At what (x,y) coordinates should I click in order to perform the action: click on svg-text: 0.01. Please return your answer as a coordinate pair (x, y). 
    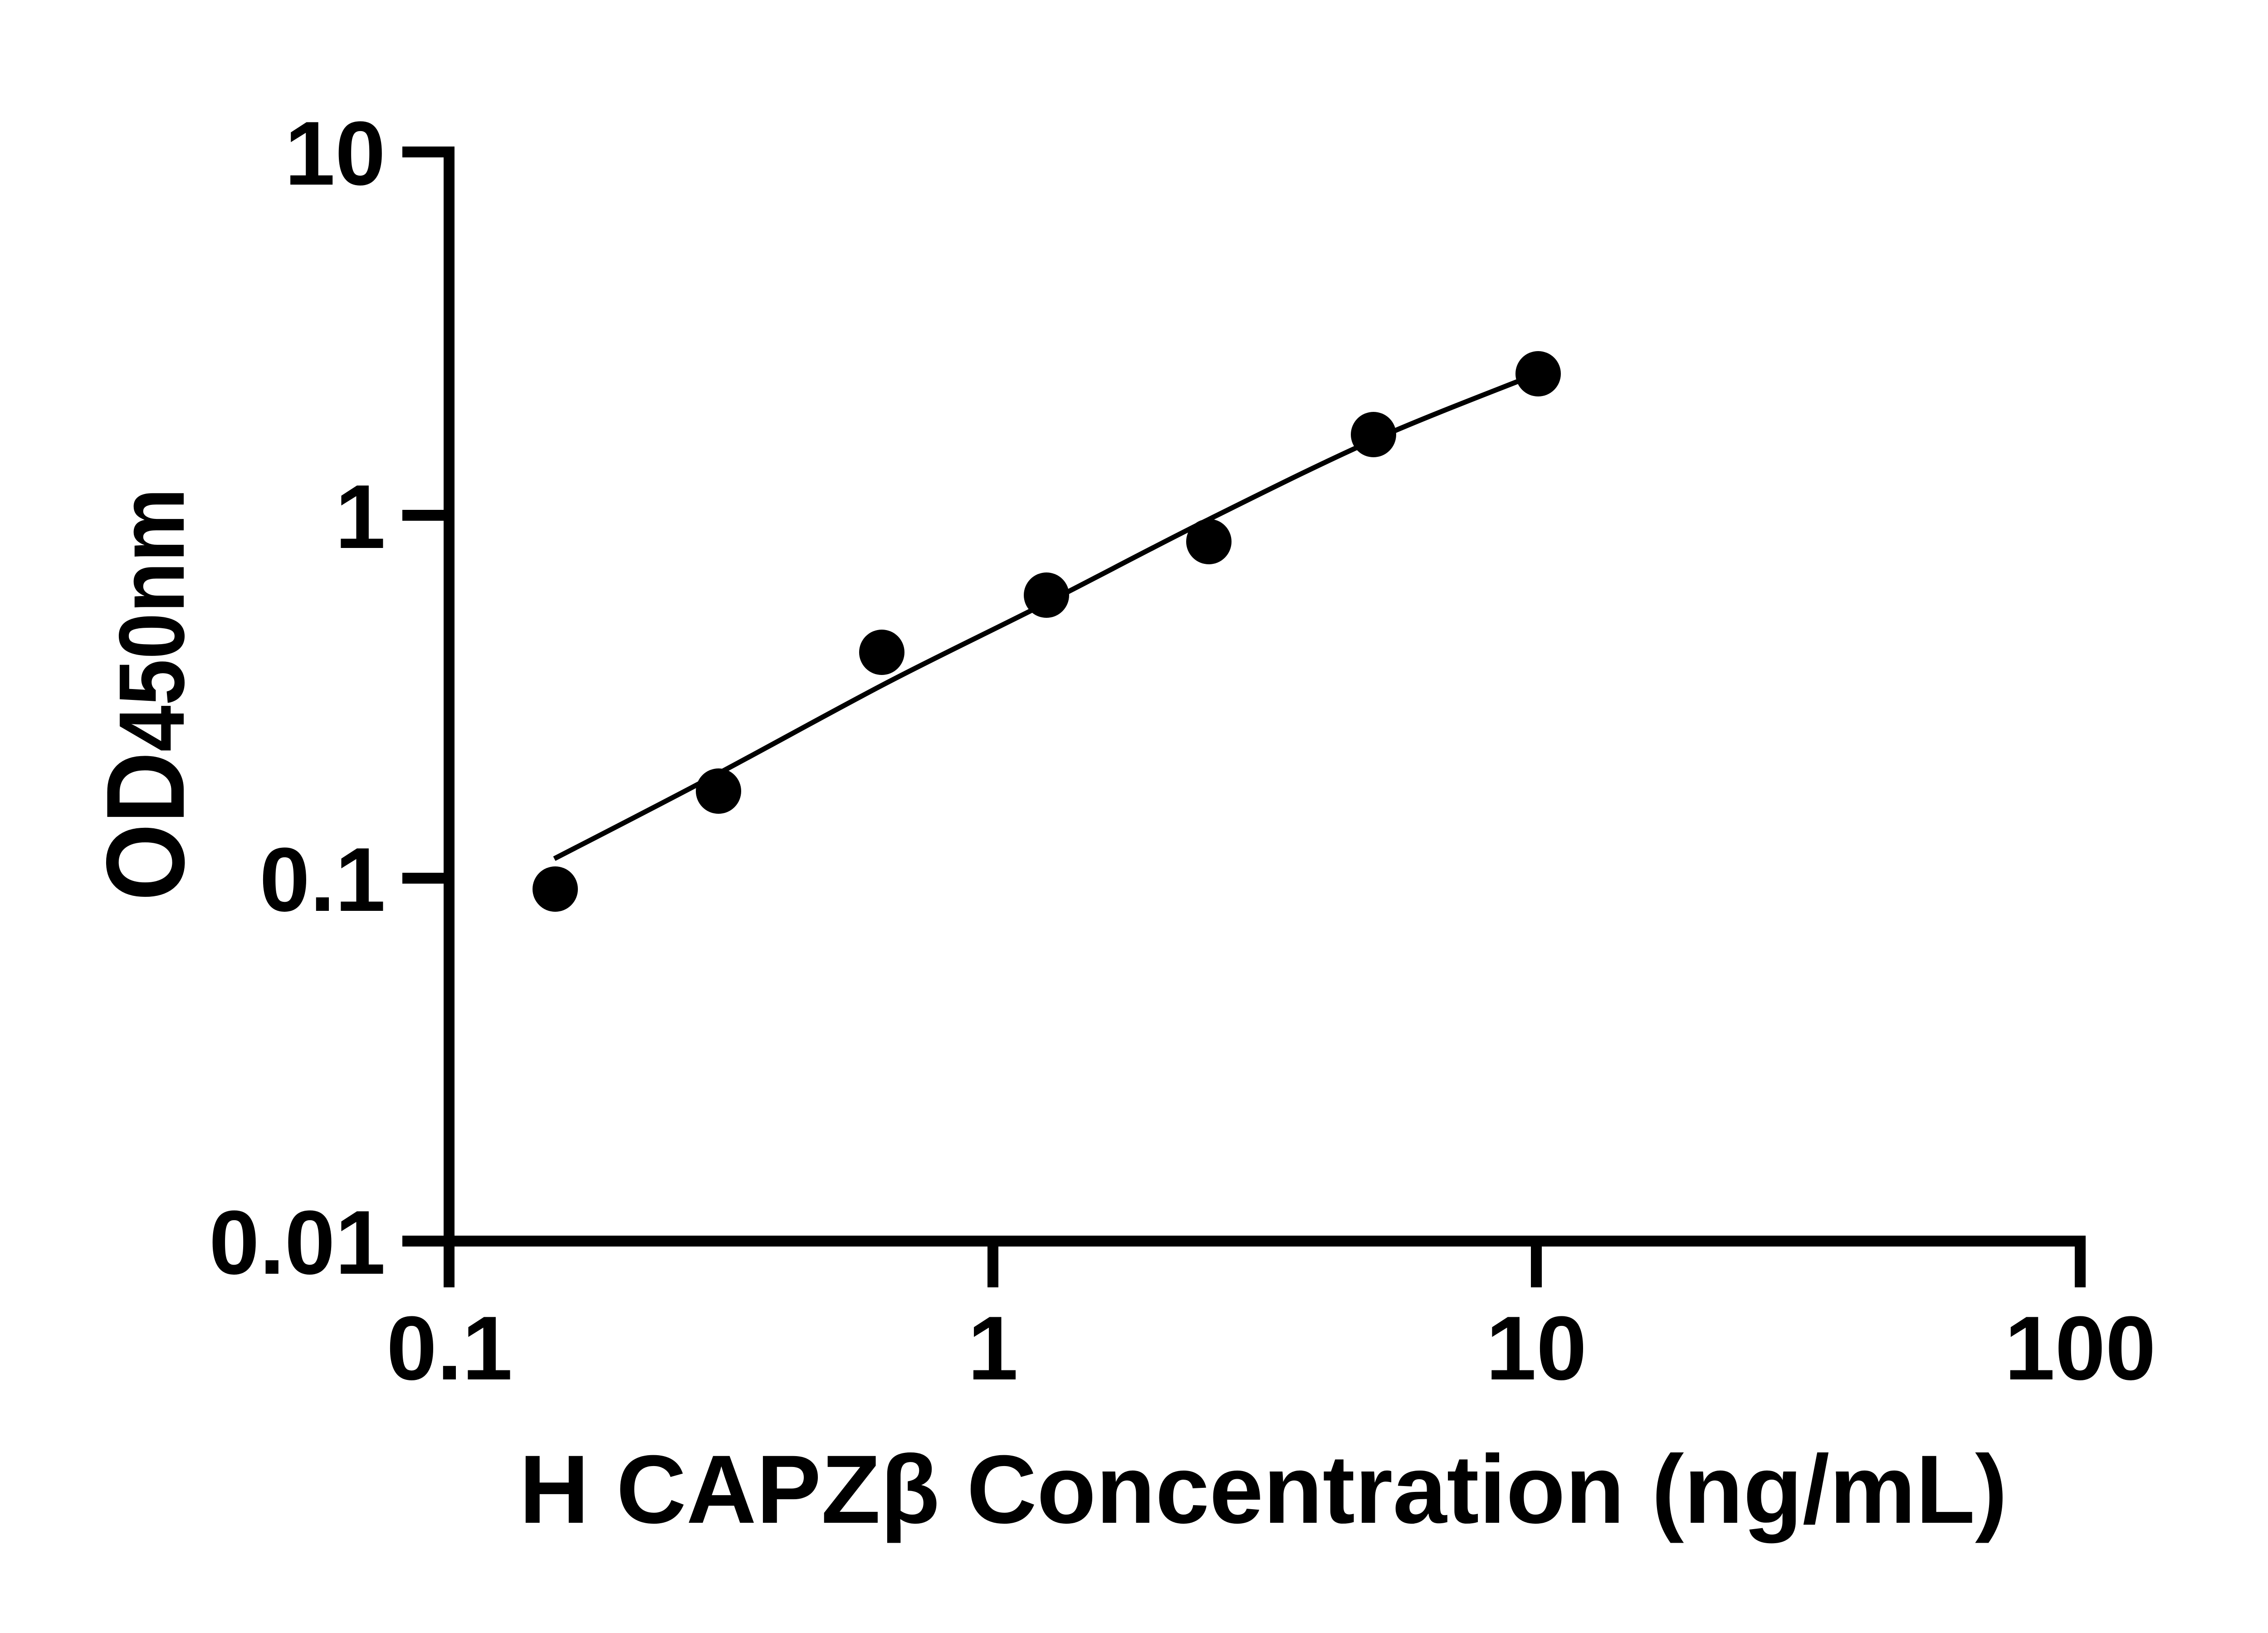
    Looking at the image, I should click on (298, 1242).